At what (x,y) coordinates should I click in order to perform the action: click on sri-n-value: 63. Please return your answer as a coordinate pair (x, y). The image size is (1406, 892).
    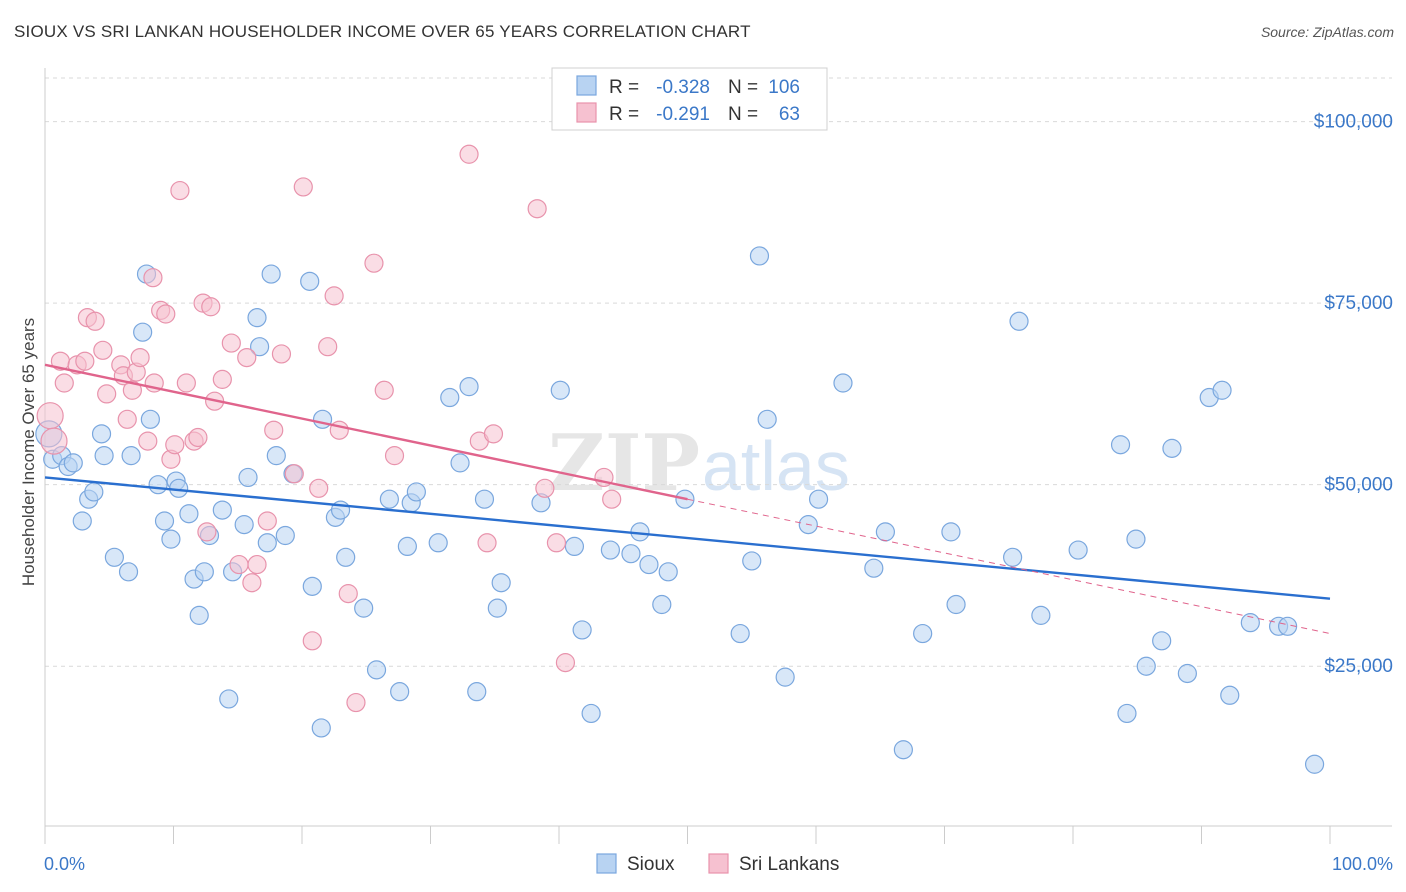
    Looking at the image, I should click on (789, 114).